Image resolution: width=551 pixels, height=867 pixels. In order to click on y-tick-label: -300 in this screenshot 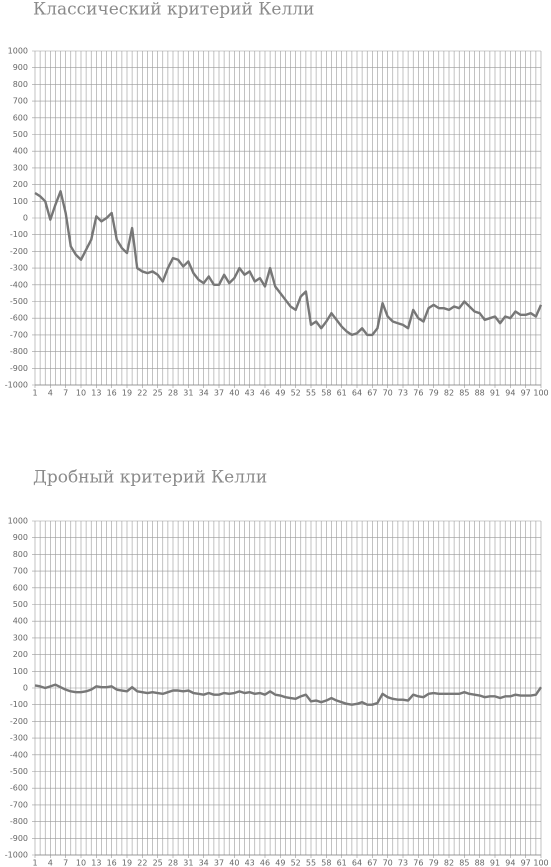, I will do `click(19, 268)`.